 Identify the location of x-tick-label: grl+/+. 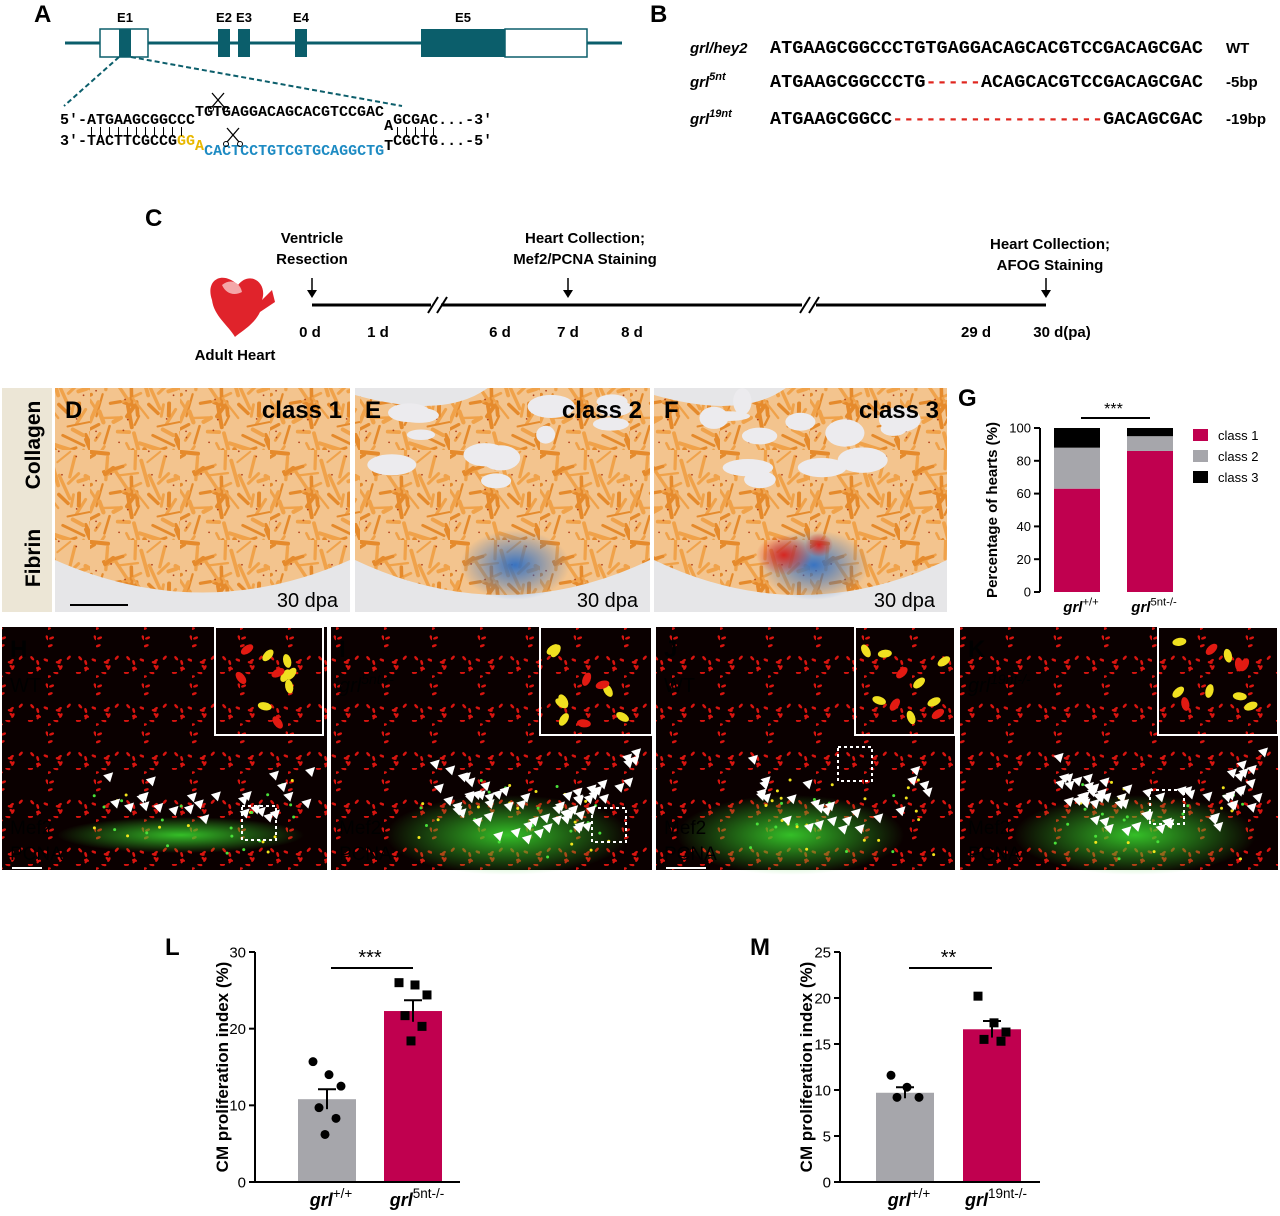
(1080, 606).